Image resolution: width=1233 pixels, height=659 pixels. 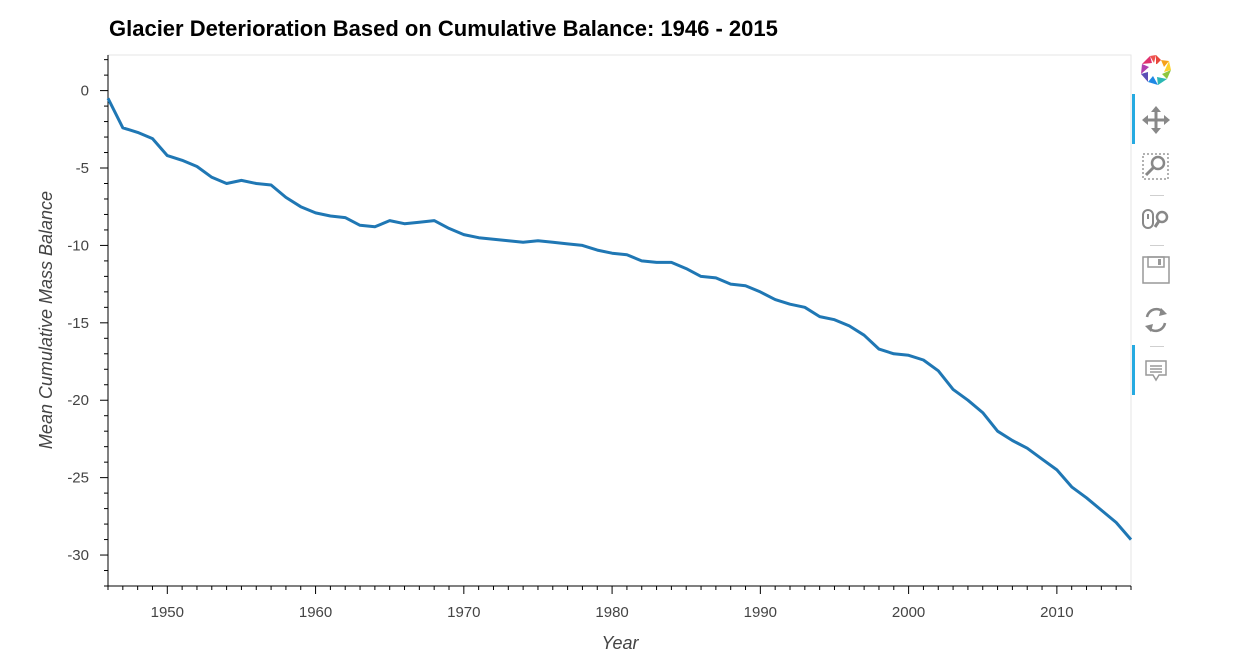 I want to click on x-tick-label: 1950, so click(x=167, y=612).